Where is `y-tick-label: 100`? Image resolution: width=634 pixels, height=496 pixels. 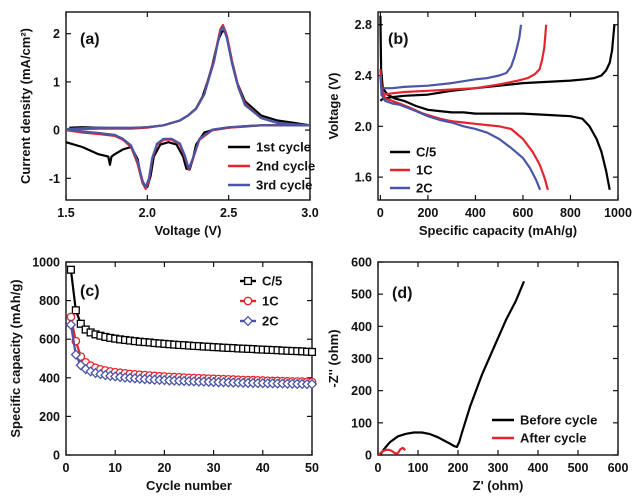 y-tick-label: 100 is located at coordinates (361, 423).